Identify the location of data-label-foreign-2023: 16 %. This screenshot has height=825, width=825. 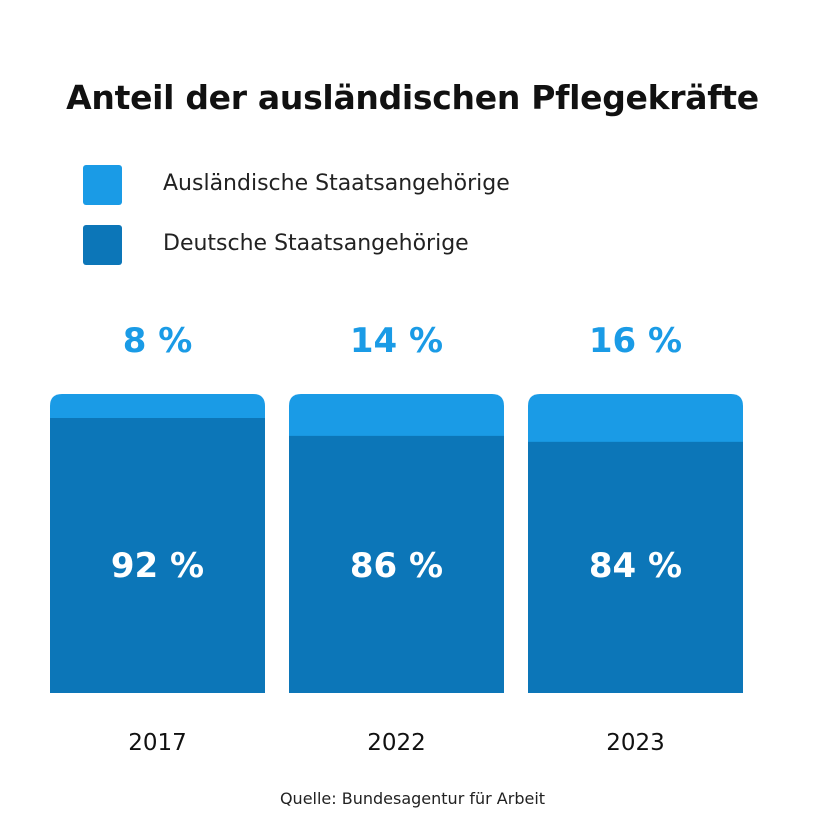
(635, 341).